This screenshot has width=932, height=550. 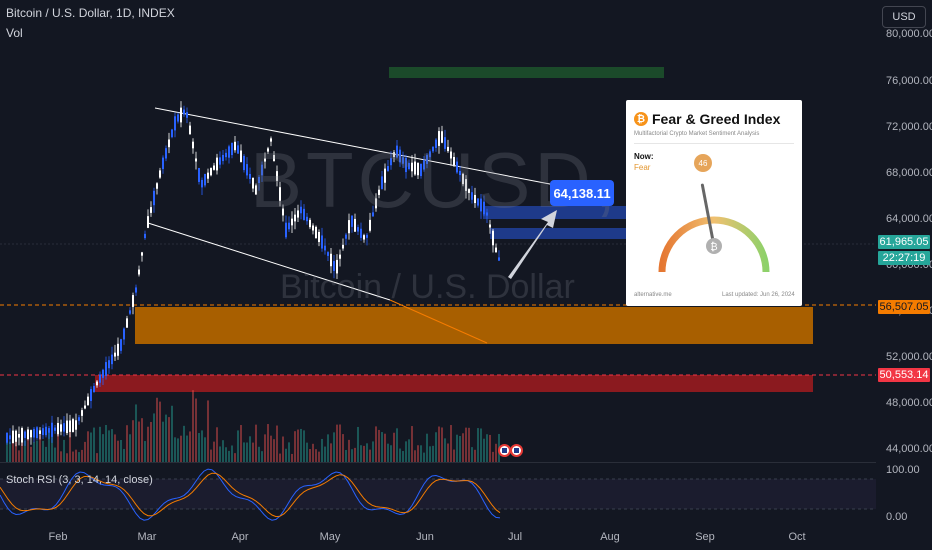 I want to click on symbol-title: Bitcoin / U.S. Dollar, 1D, INDEX, so click(x=90, y=13).